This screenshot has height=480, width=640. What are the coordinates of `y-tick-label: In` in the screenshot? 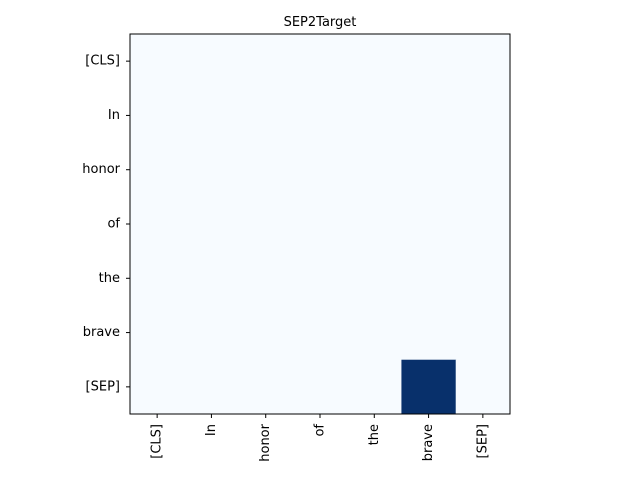 It's located at (114, 115).